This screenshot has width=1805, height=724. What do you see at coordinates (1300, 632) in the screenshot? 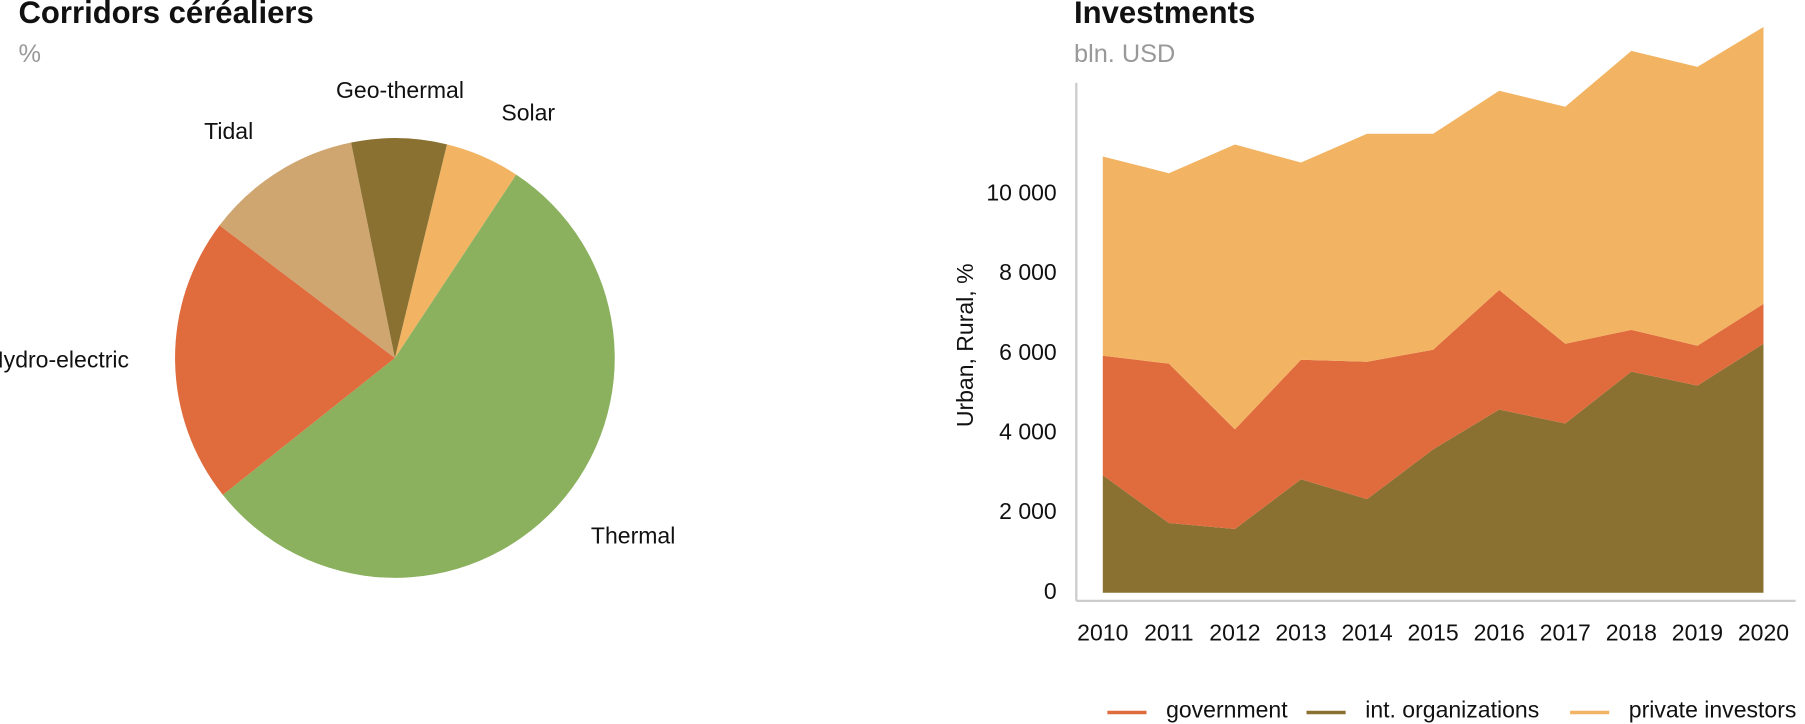
I see `x-tick-label: 2013` at bounding box center [1300, 632].